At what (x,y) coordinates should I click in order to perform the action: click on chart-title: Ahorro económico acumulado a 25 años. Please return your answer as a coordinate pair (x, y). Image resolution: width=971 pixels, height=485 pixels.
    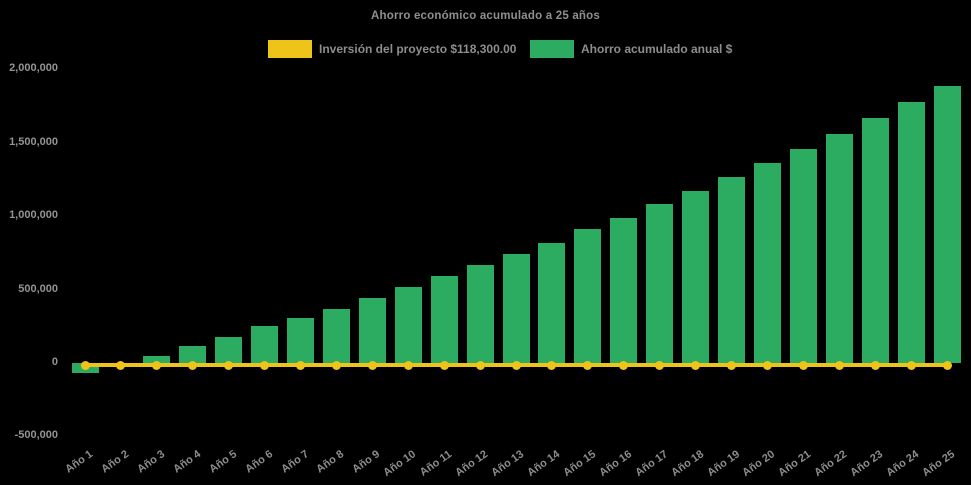
    Looking at the image, I should click on (485, 16).